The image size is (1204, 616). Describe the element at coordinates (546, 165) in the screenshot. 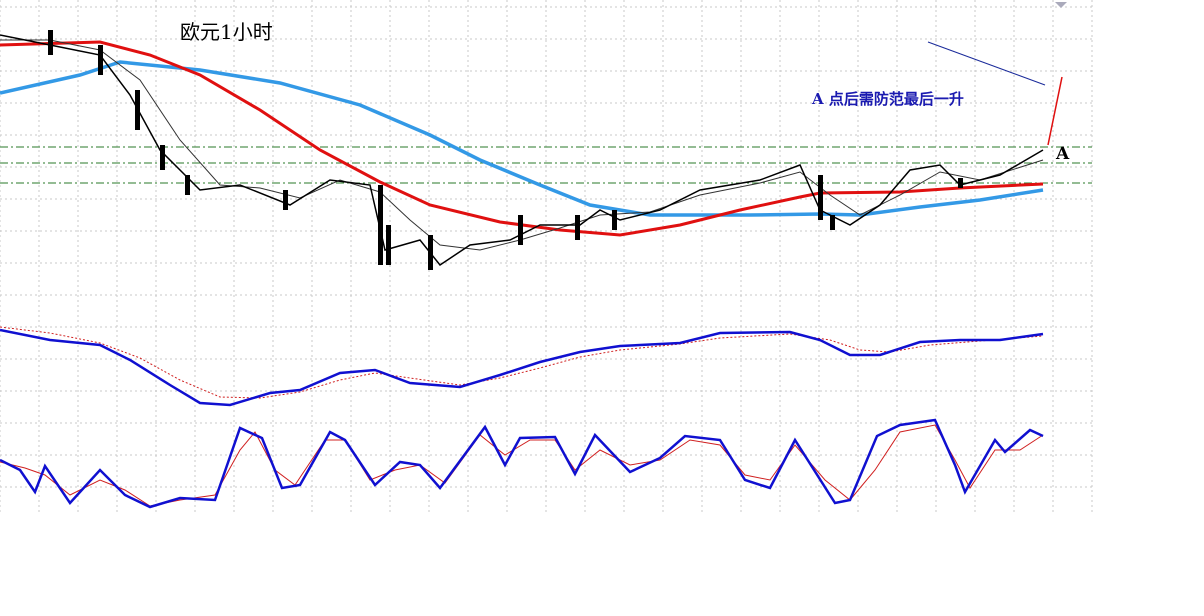

I see `support-lines` at that location.